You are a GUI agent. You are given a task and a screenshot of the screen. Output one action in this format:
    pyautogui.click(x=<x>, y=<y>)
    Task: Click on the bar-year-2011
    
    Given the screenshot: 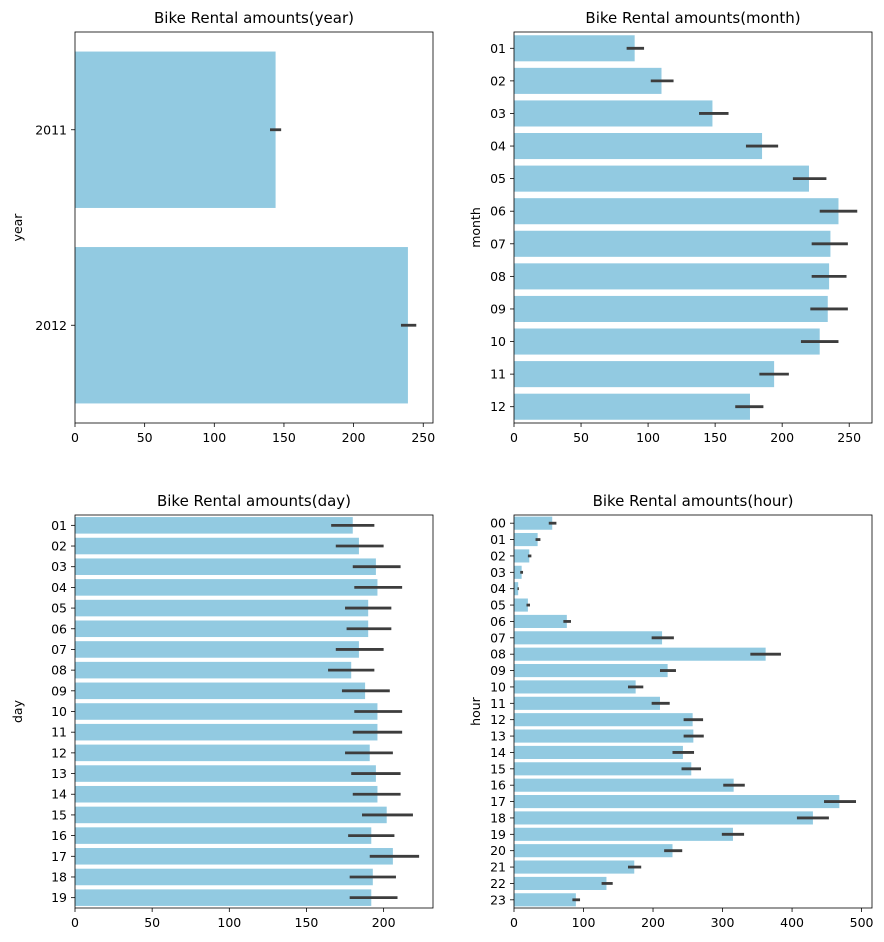 What is the action you would take?
    pyautogui.click(x=175, y=129)
    